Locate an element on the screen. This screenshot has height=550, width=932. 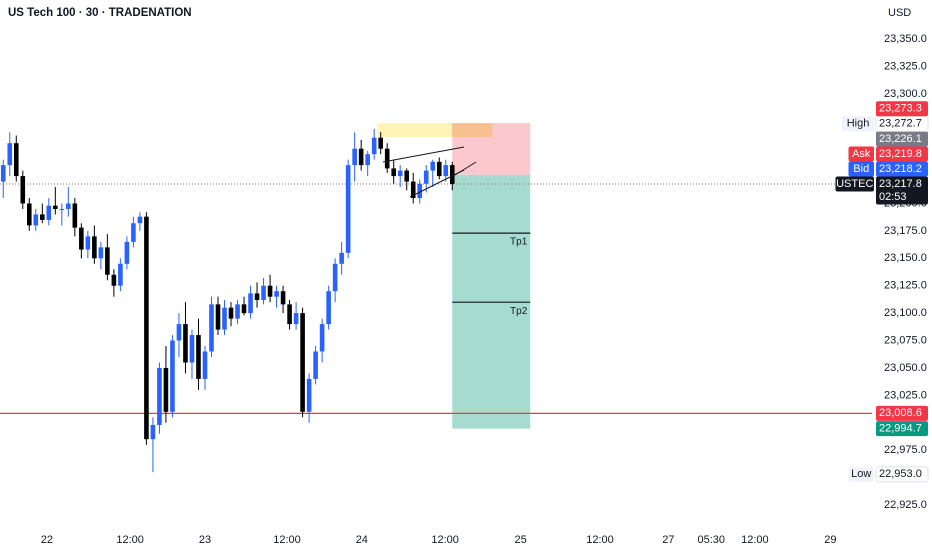
x-tick-label: 27 is located at coordinates (668, 540).